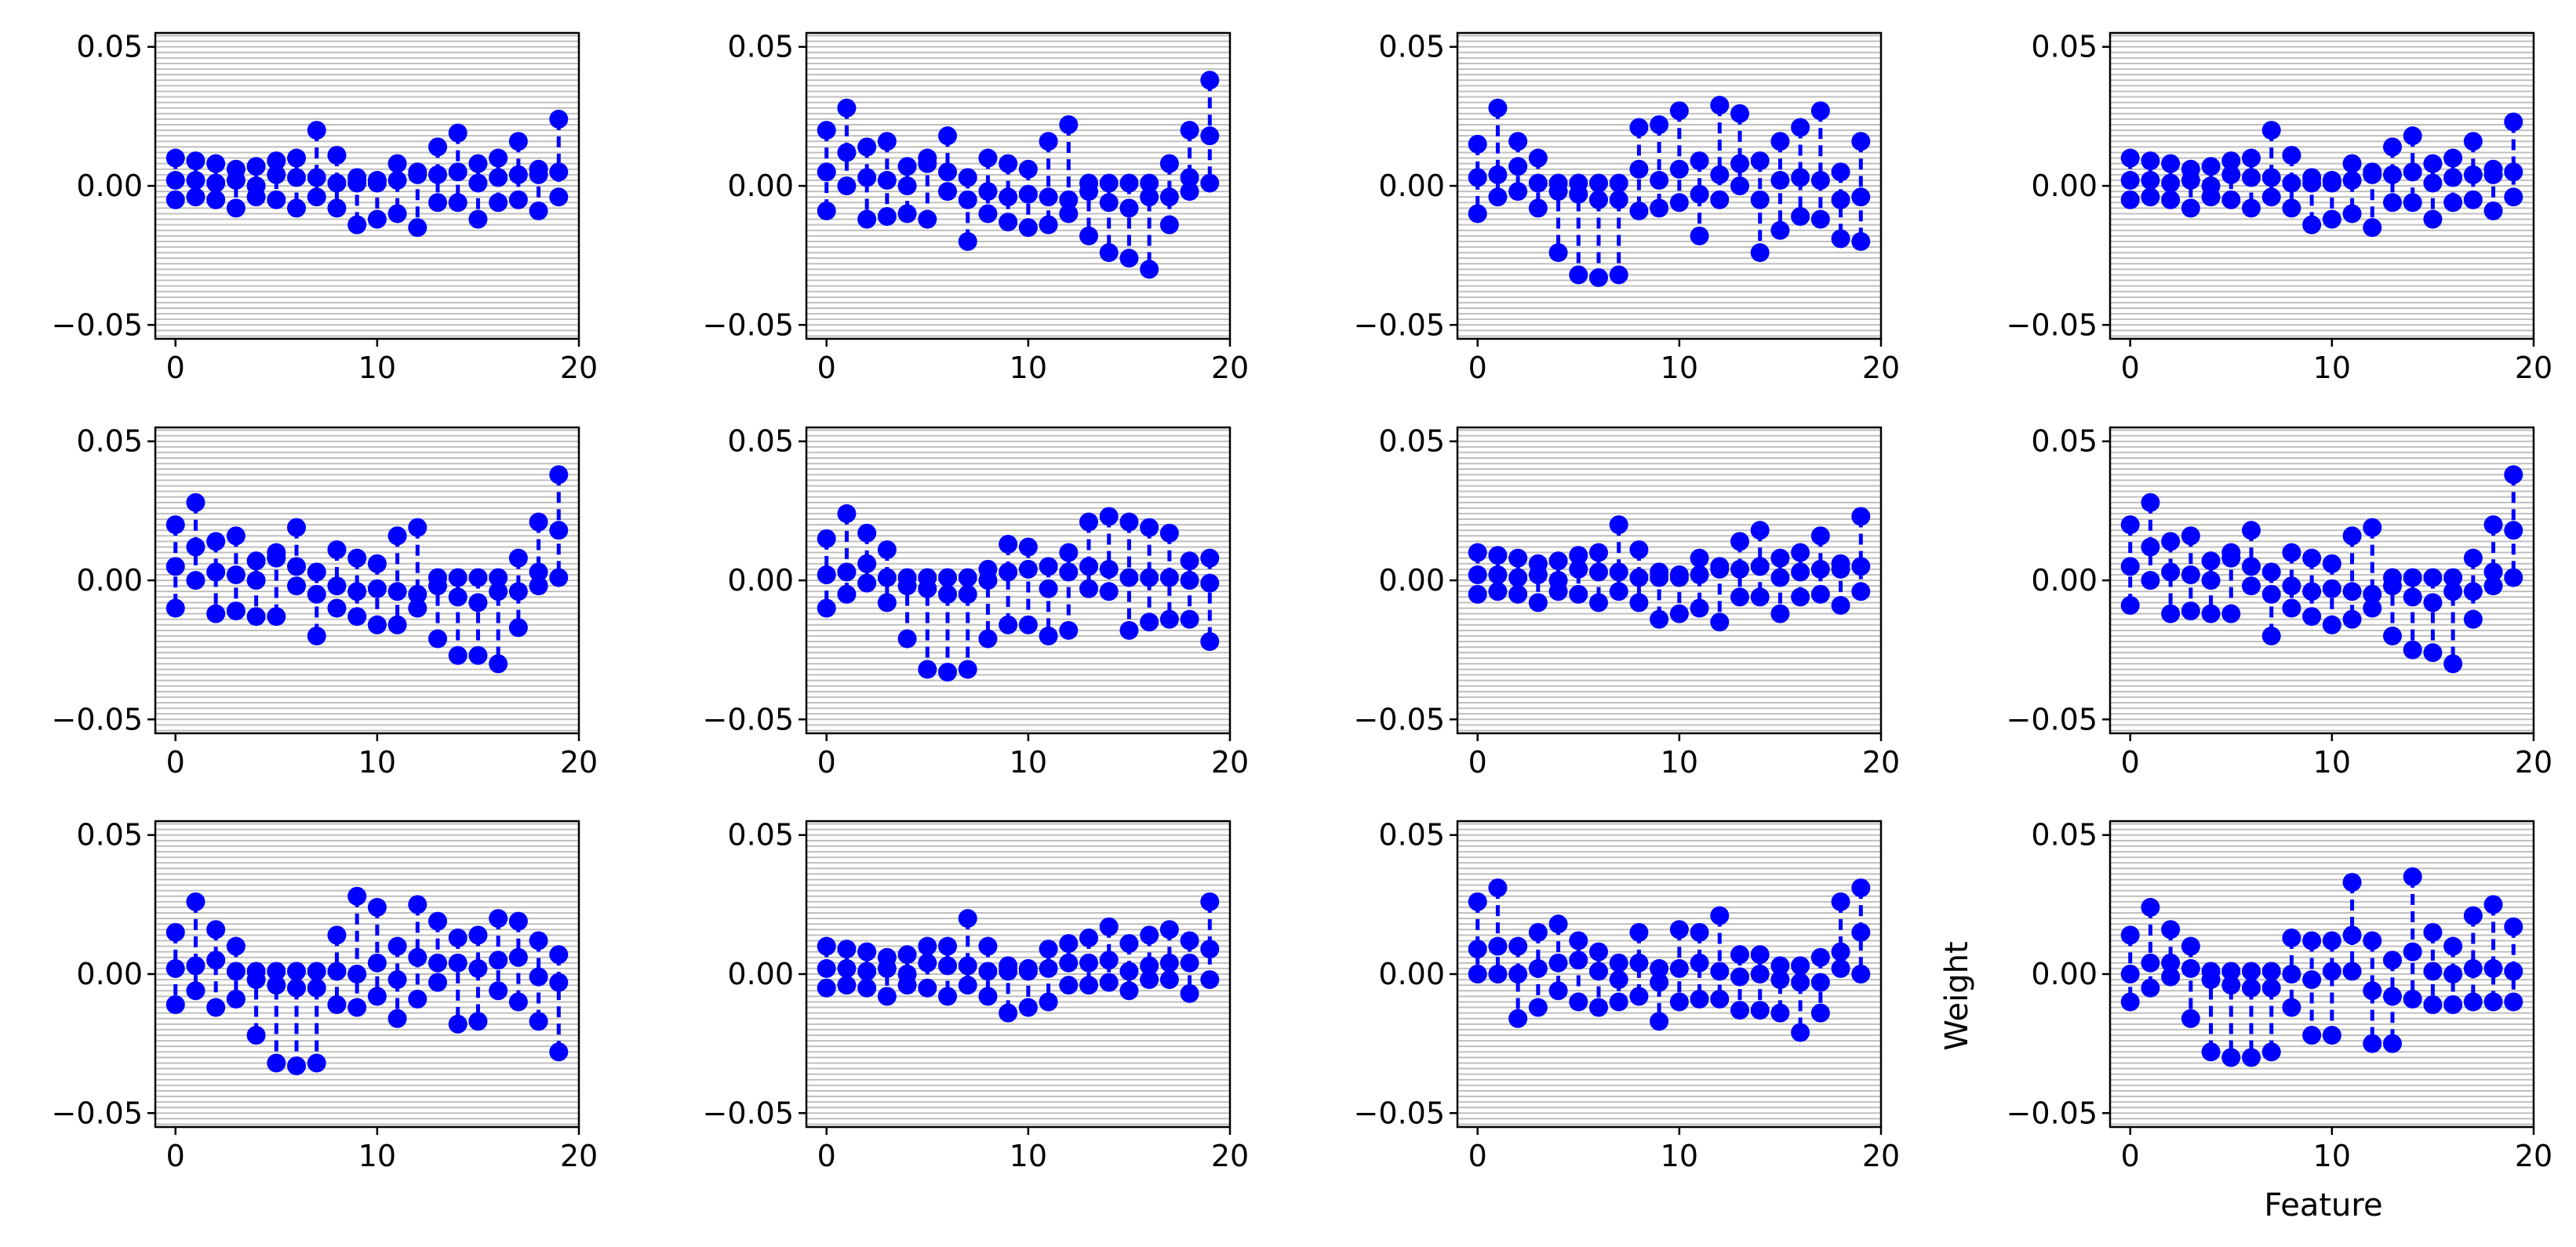 This screenshot has height=1247, width=2576. What do you see at coordinates (1477, 762) in the screenshot?
I see `x-tick-label: 0` at bounding box center [1477, 762].